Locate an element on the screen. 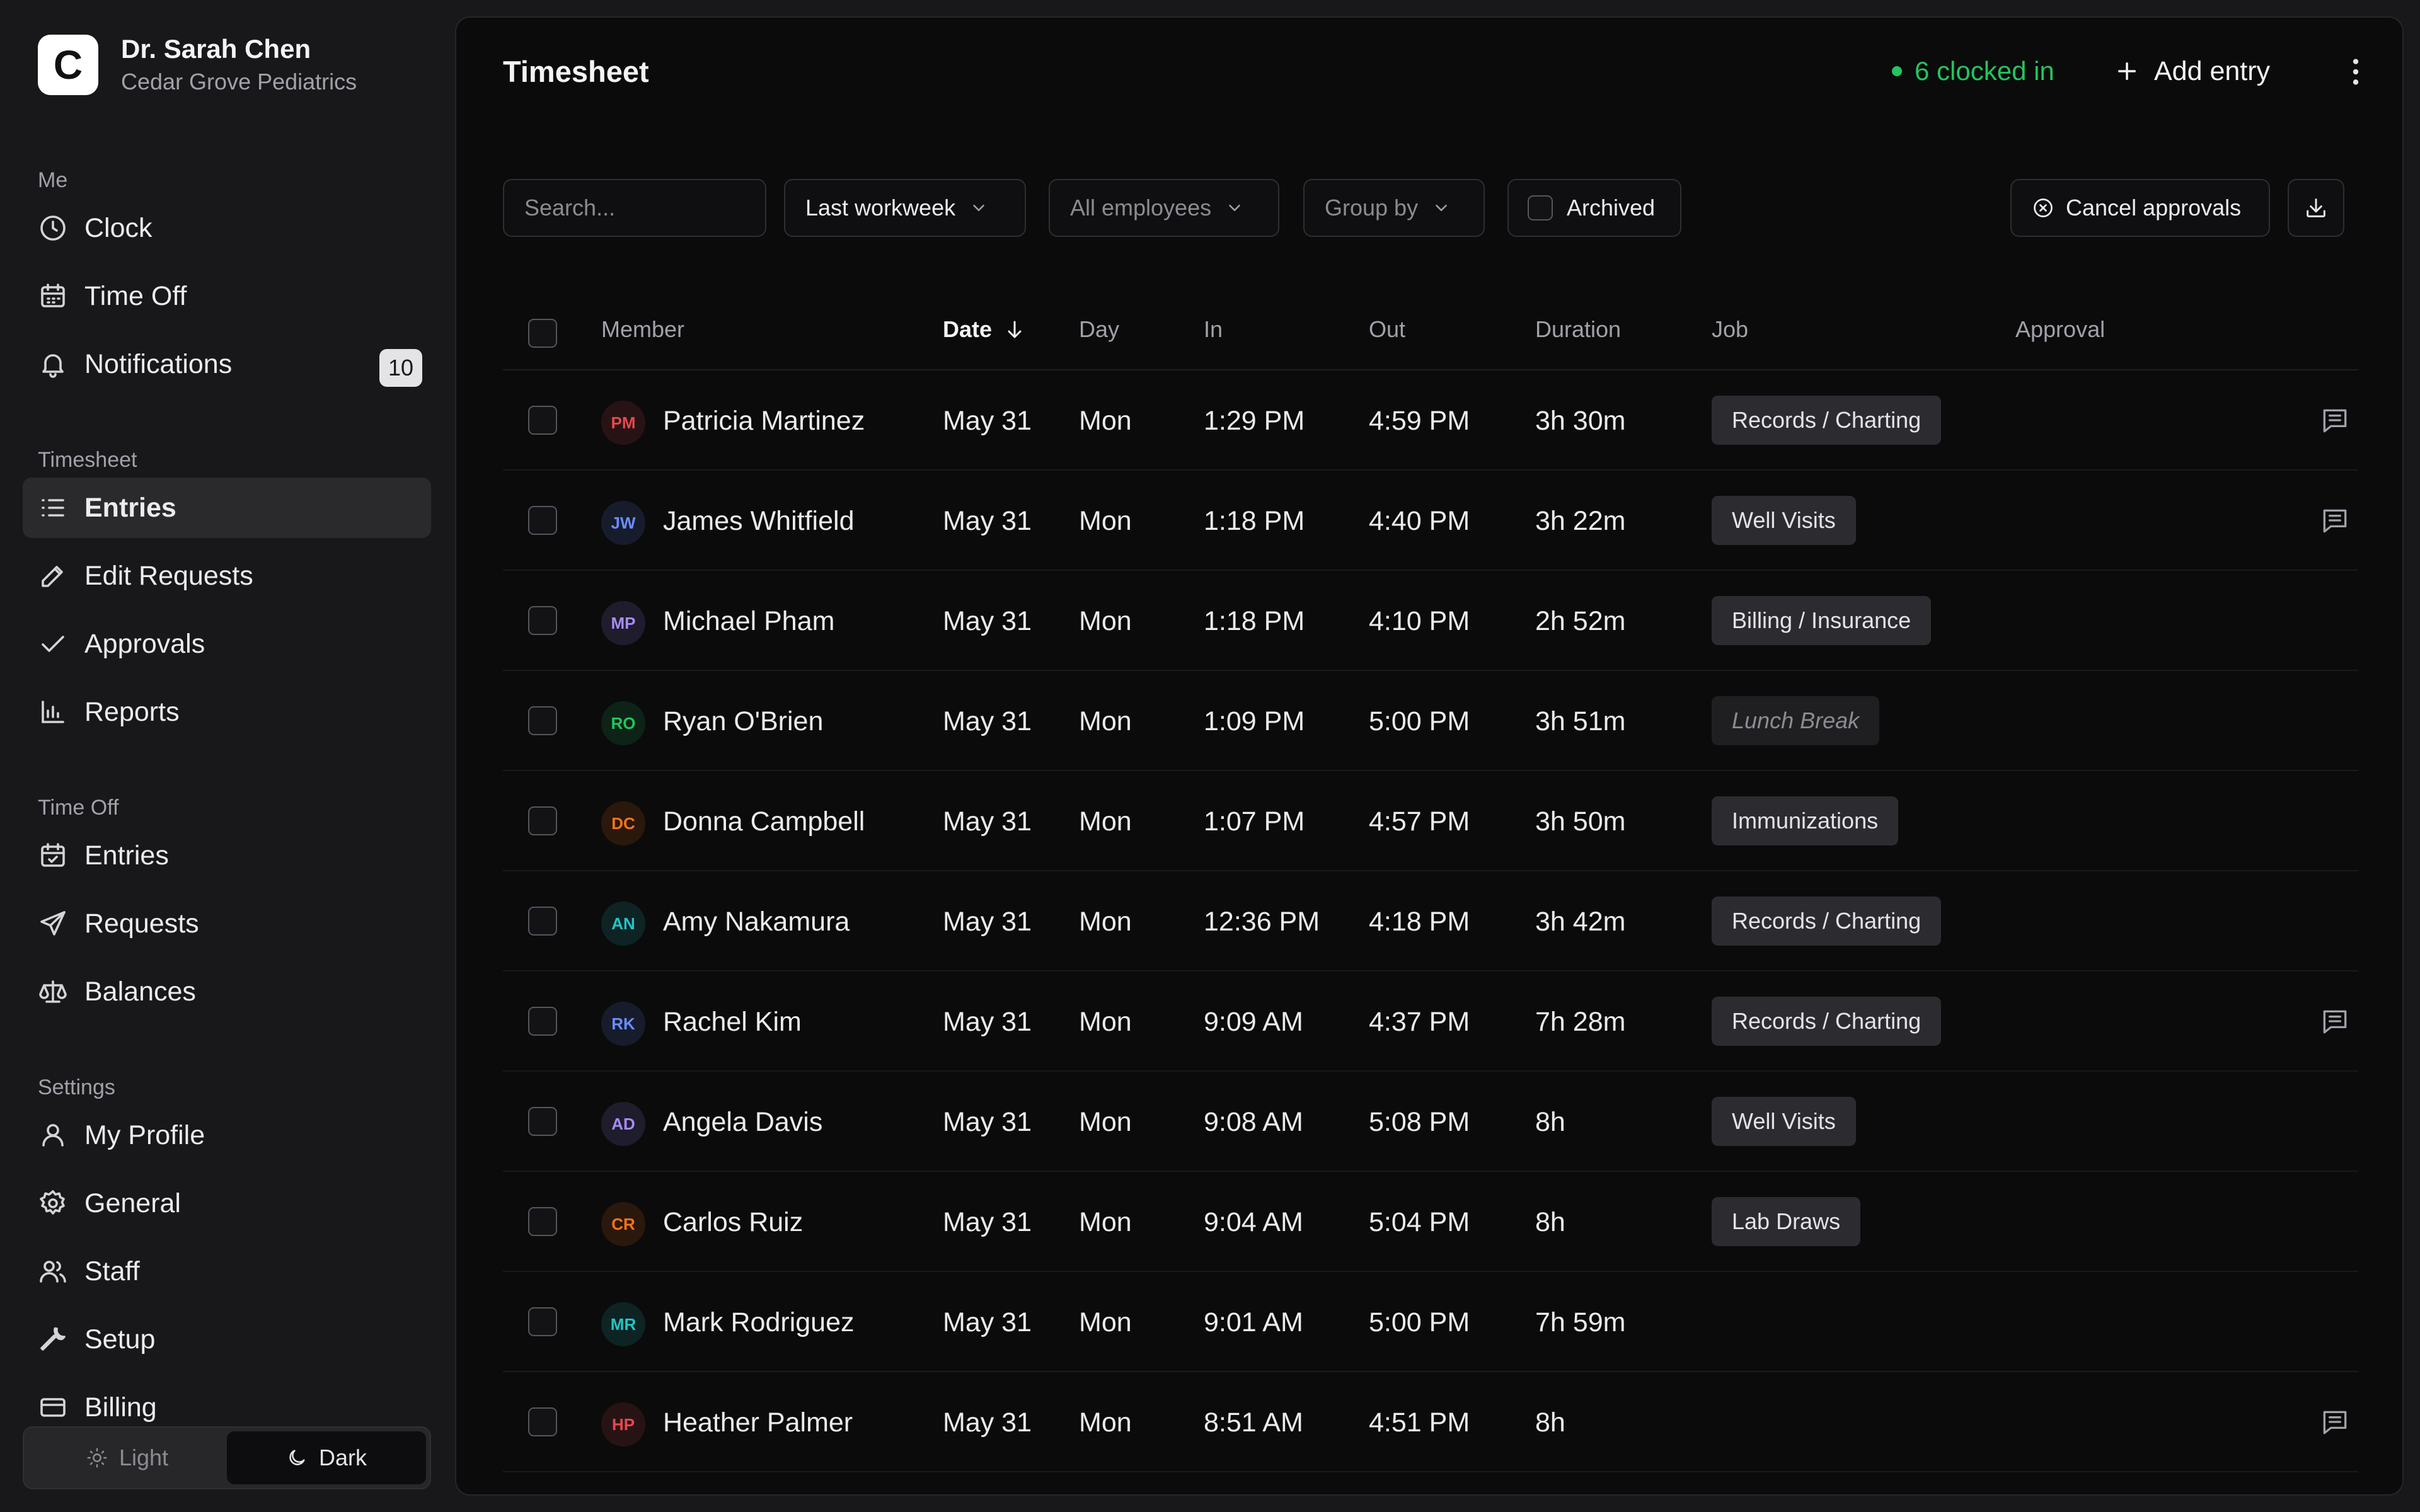 The width and height of the screenshot is (2420, 1512). job-tag: Immunizations is located at coordinates (1805, 820).